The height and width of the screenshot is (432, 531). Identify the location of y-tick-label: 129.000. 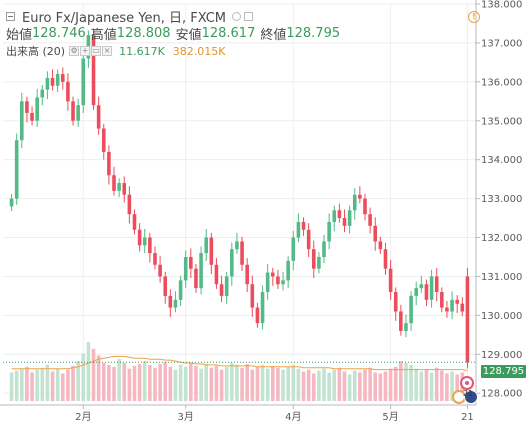
(501, 355).